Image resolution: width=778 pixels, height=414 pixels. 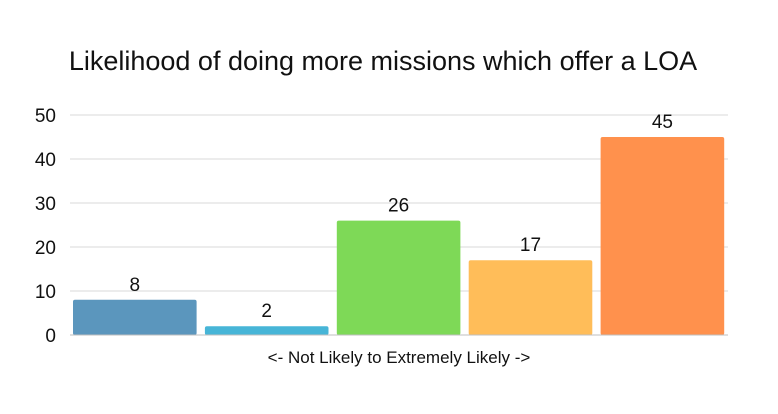 What do you see at coordinates (45, 116) in the screenshot?
I see `y-tick-label: 50` at bounding box center [45, 116].